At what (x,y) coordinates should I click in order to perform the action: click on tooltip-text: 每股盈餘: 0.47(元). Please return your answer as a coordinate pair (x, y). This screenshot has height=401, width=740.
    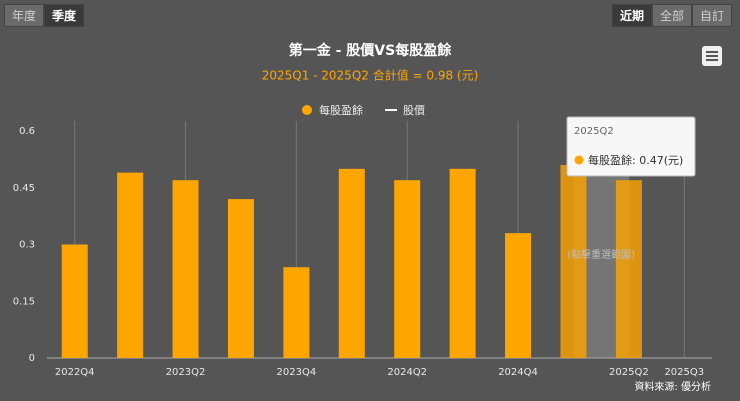
    Looking at the image, I should click on (635, 160).